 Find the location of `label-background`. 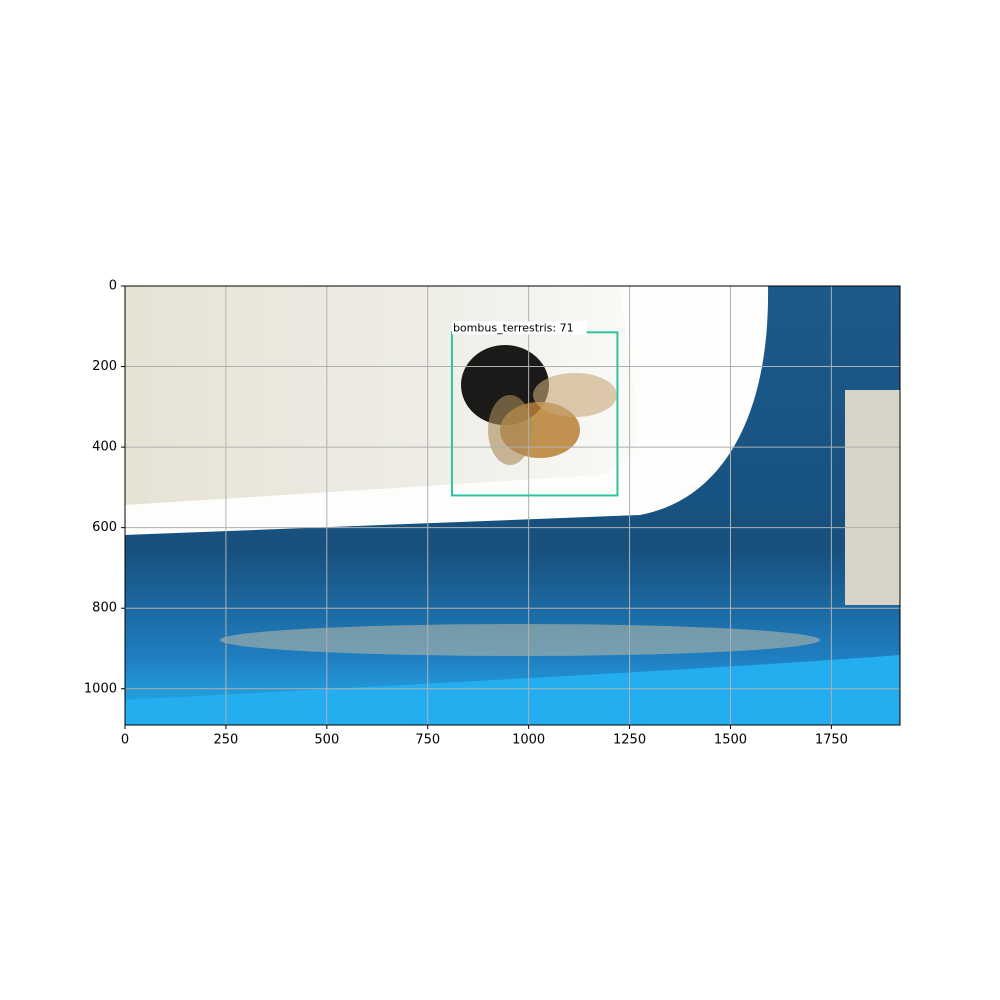

label-background is located at coordinates (519, 328).